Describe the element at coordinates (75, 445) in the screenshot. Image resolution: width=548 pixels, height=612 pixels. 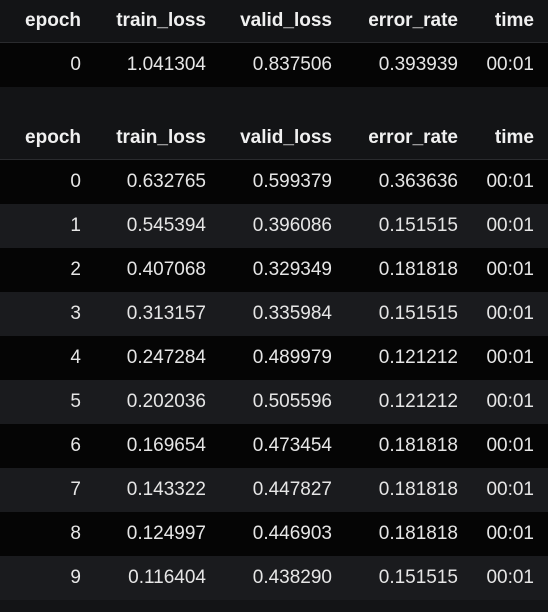
I see `epoch-cell: 6` at that location.